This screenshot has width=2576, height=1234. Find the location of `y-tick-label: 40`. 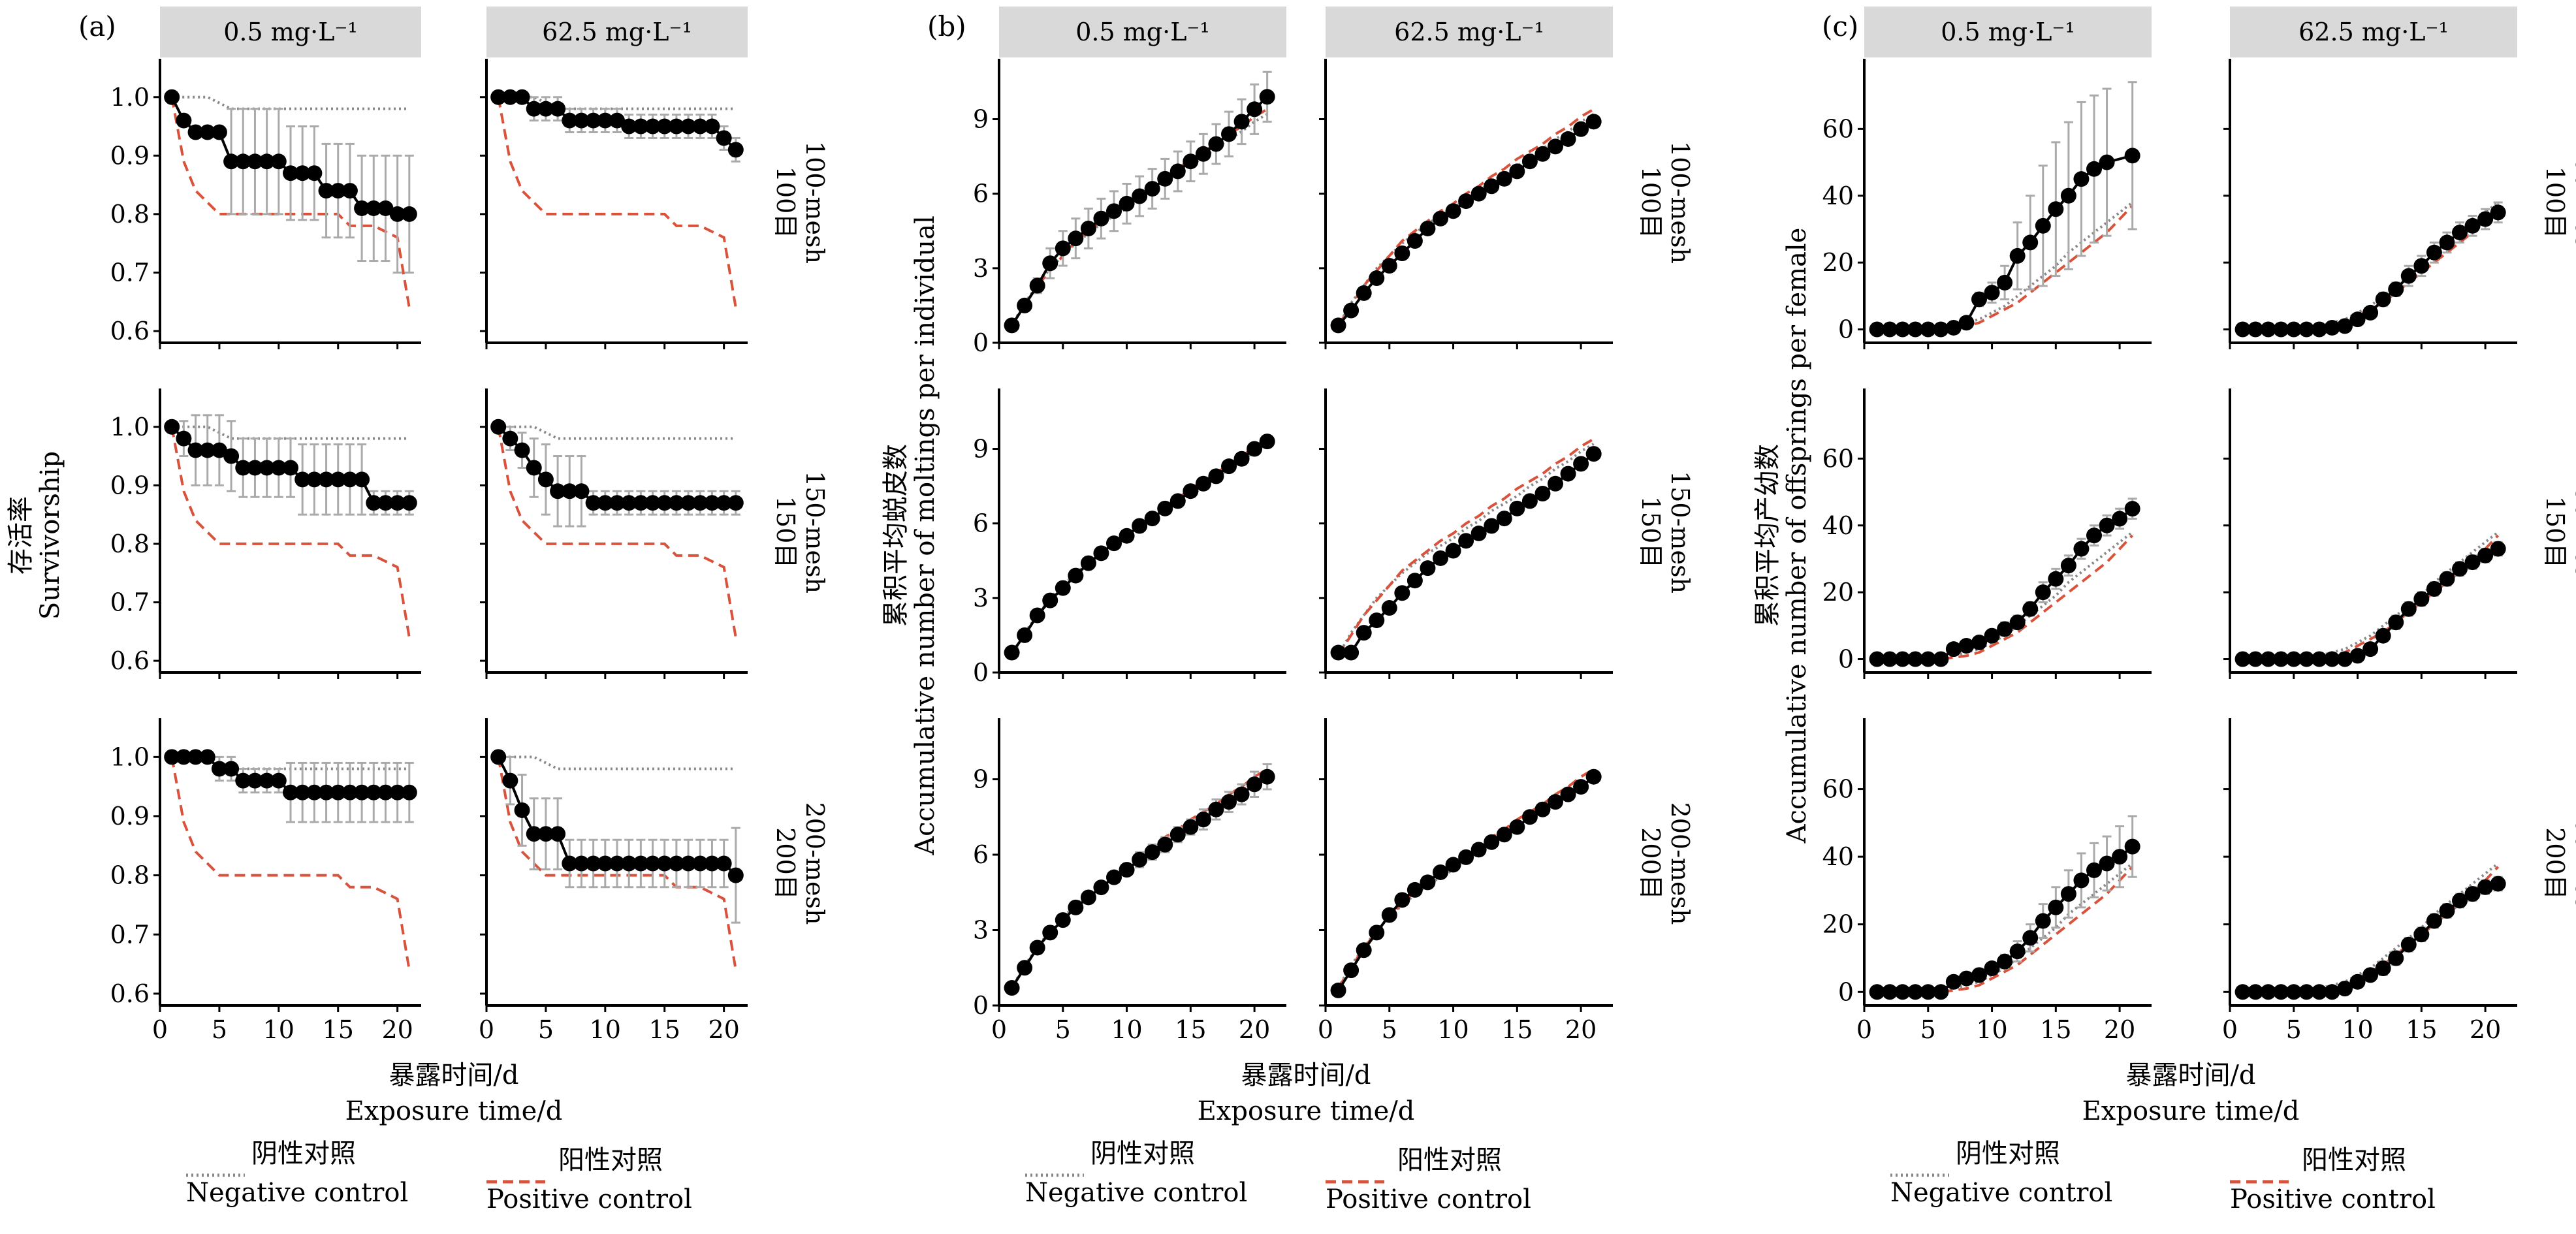

y-tick-label: 40 is located at coordinates (1838, 856).